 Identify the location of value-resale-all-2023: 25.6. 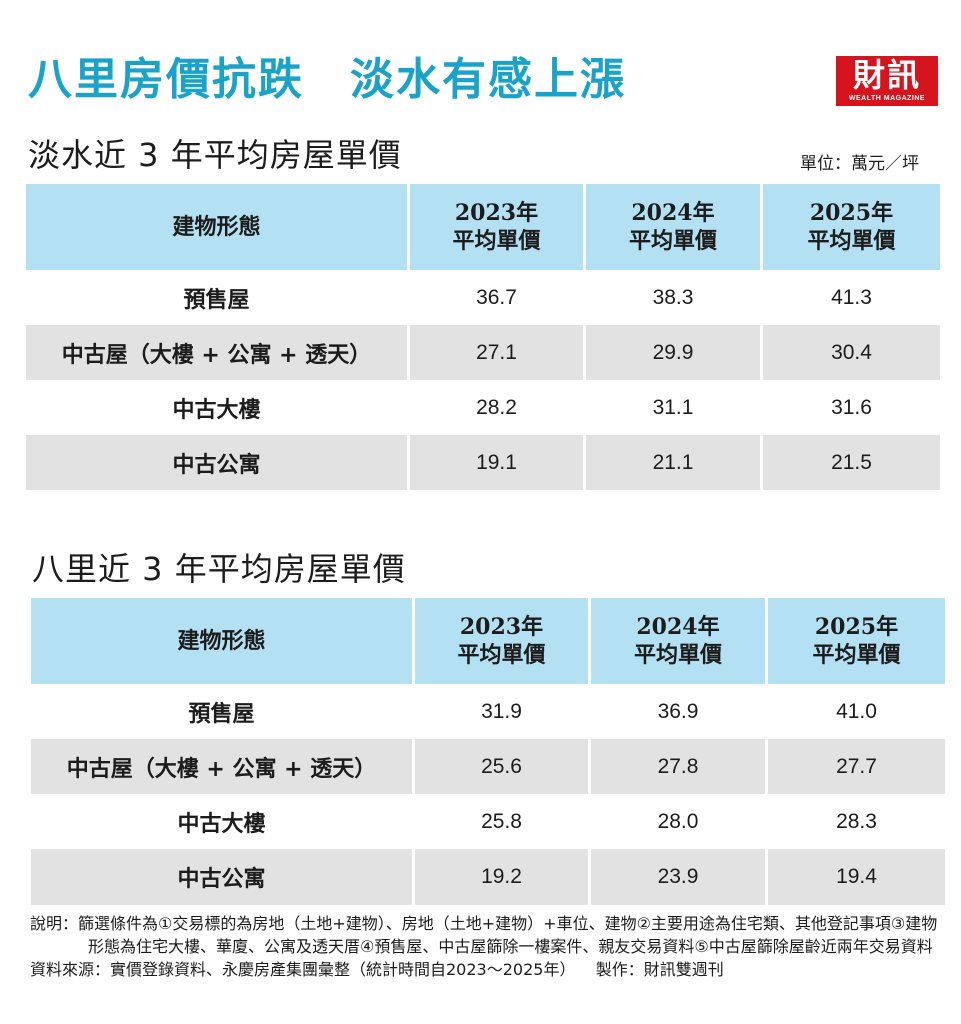
(501, 766).